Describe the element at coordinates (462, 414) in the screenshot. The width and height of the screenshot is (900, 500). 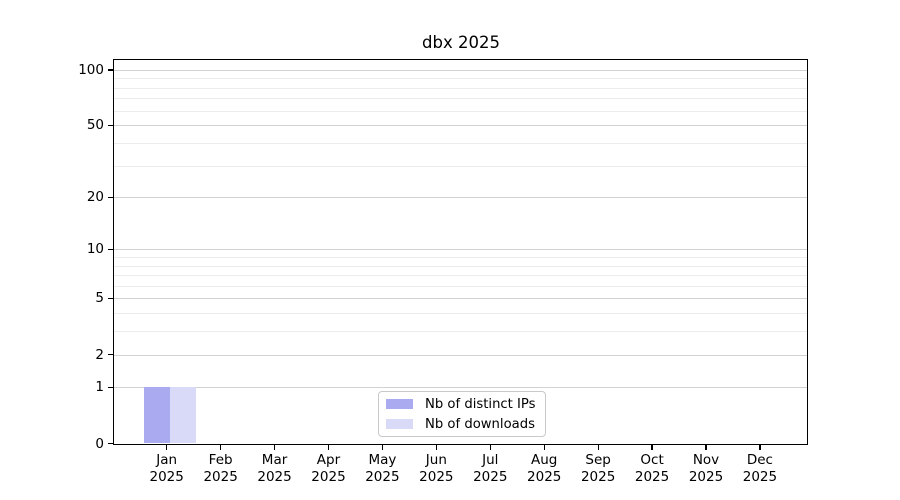
I see `legend: Nb of distinct IPs Nb of downloads` at that location.